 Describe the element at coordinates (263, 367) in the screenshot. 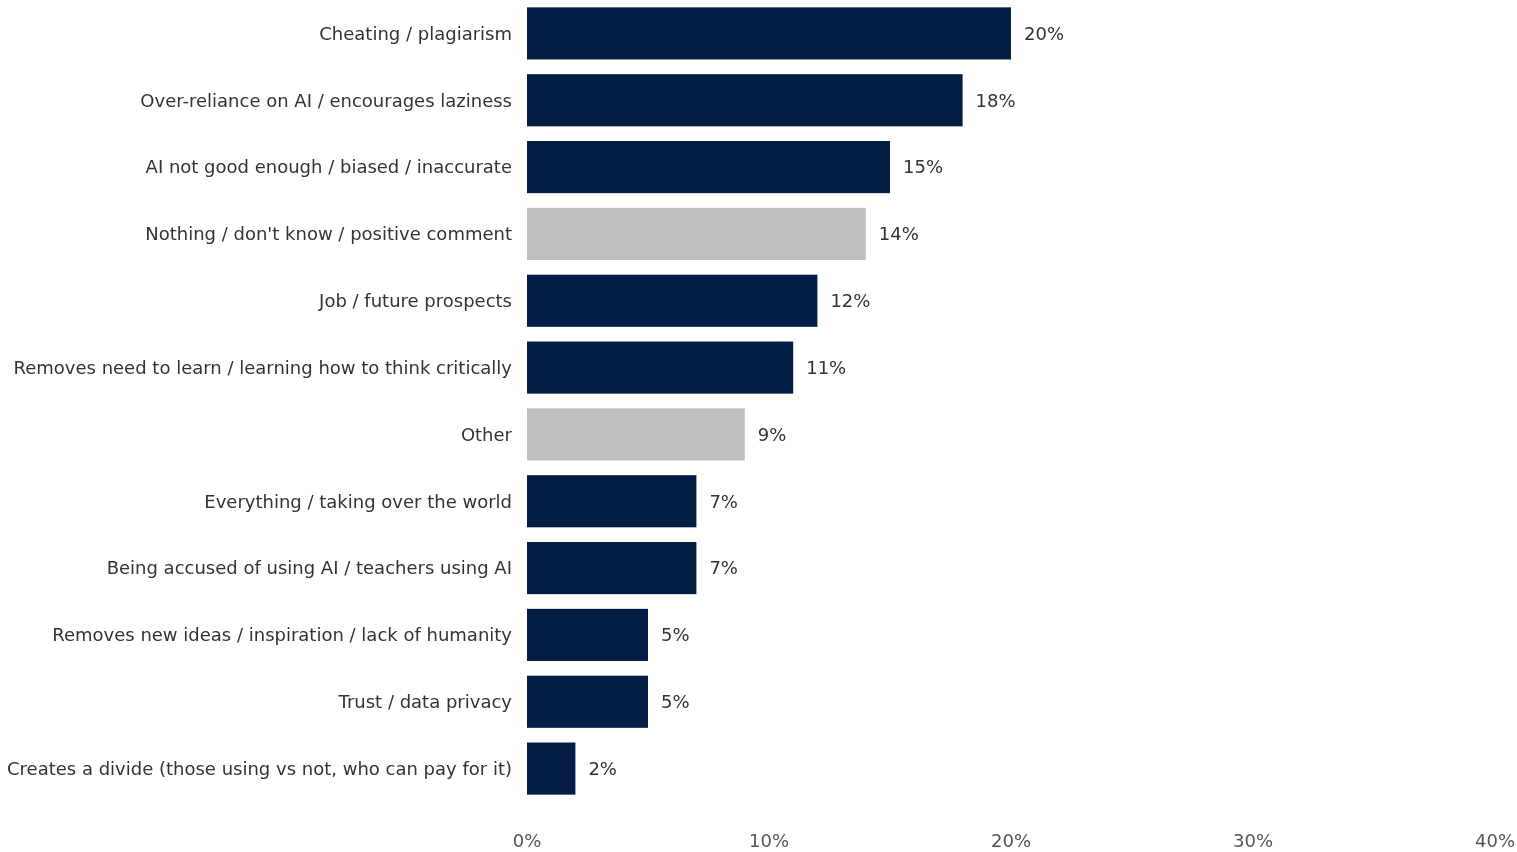

I see `y-tick-label: Removes need to learn / learning how to think critically` at that location.